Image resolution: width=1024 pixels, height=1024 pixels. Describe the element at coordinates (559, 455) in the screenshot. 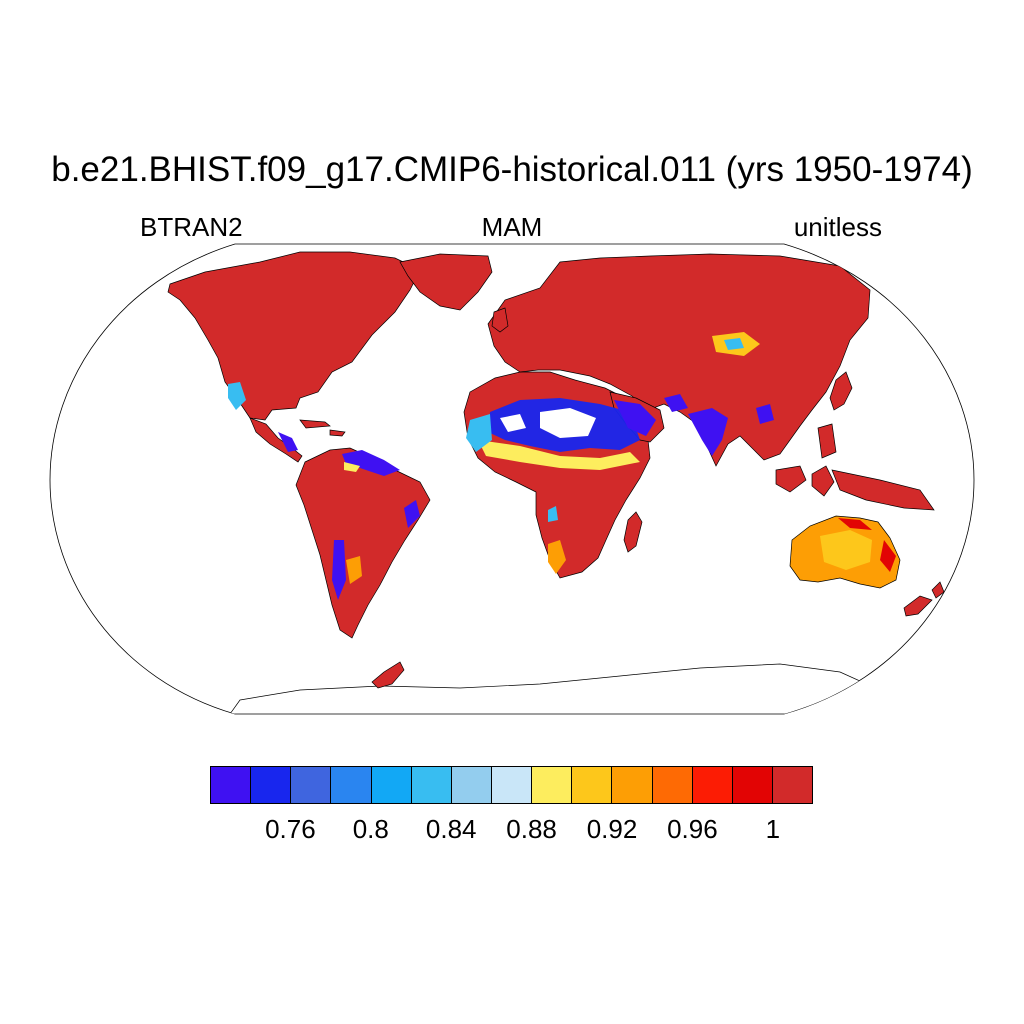

I see `region-sahel-edge` at that location.